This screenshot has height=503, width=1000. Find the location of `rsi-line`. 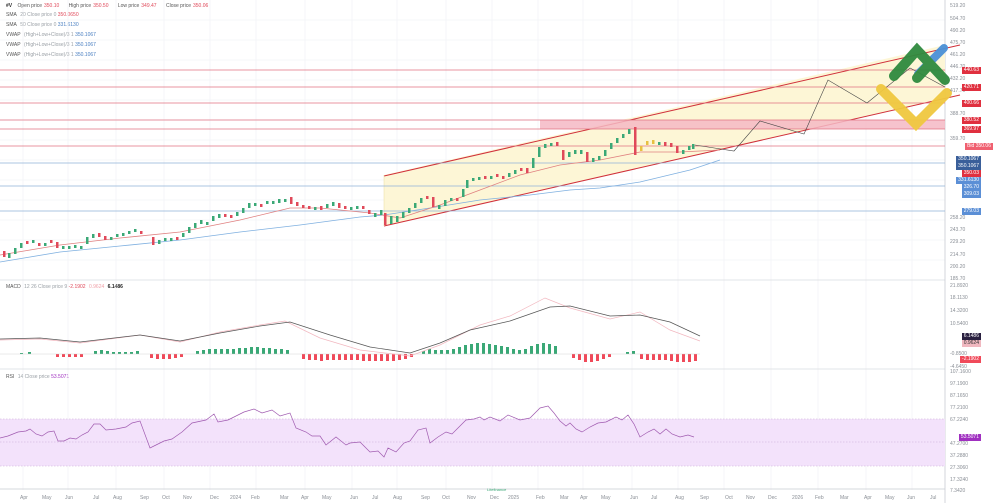

rsi-line is located at coordinates (347, 431).